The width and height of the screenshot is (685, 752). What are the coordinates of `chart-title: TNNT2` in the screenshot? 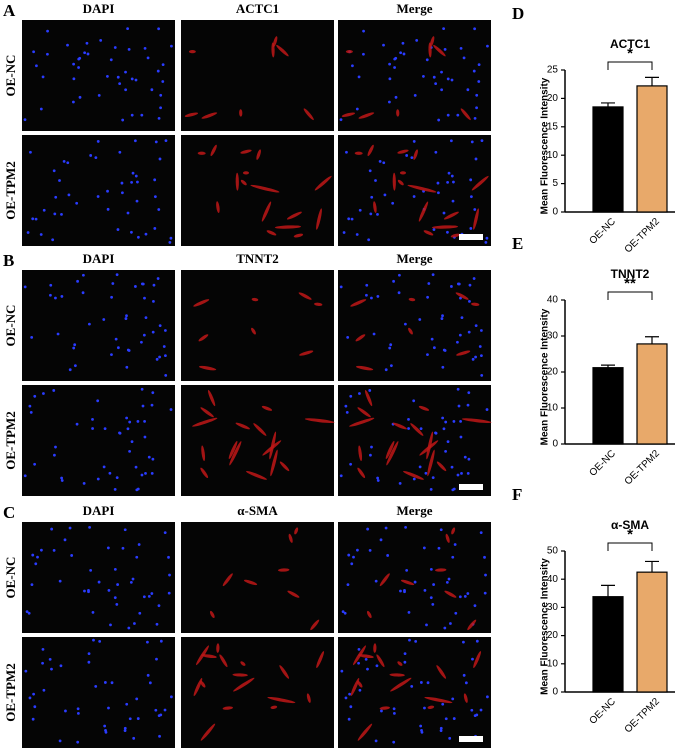 It's located at (630, 274).